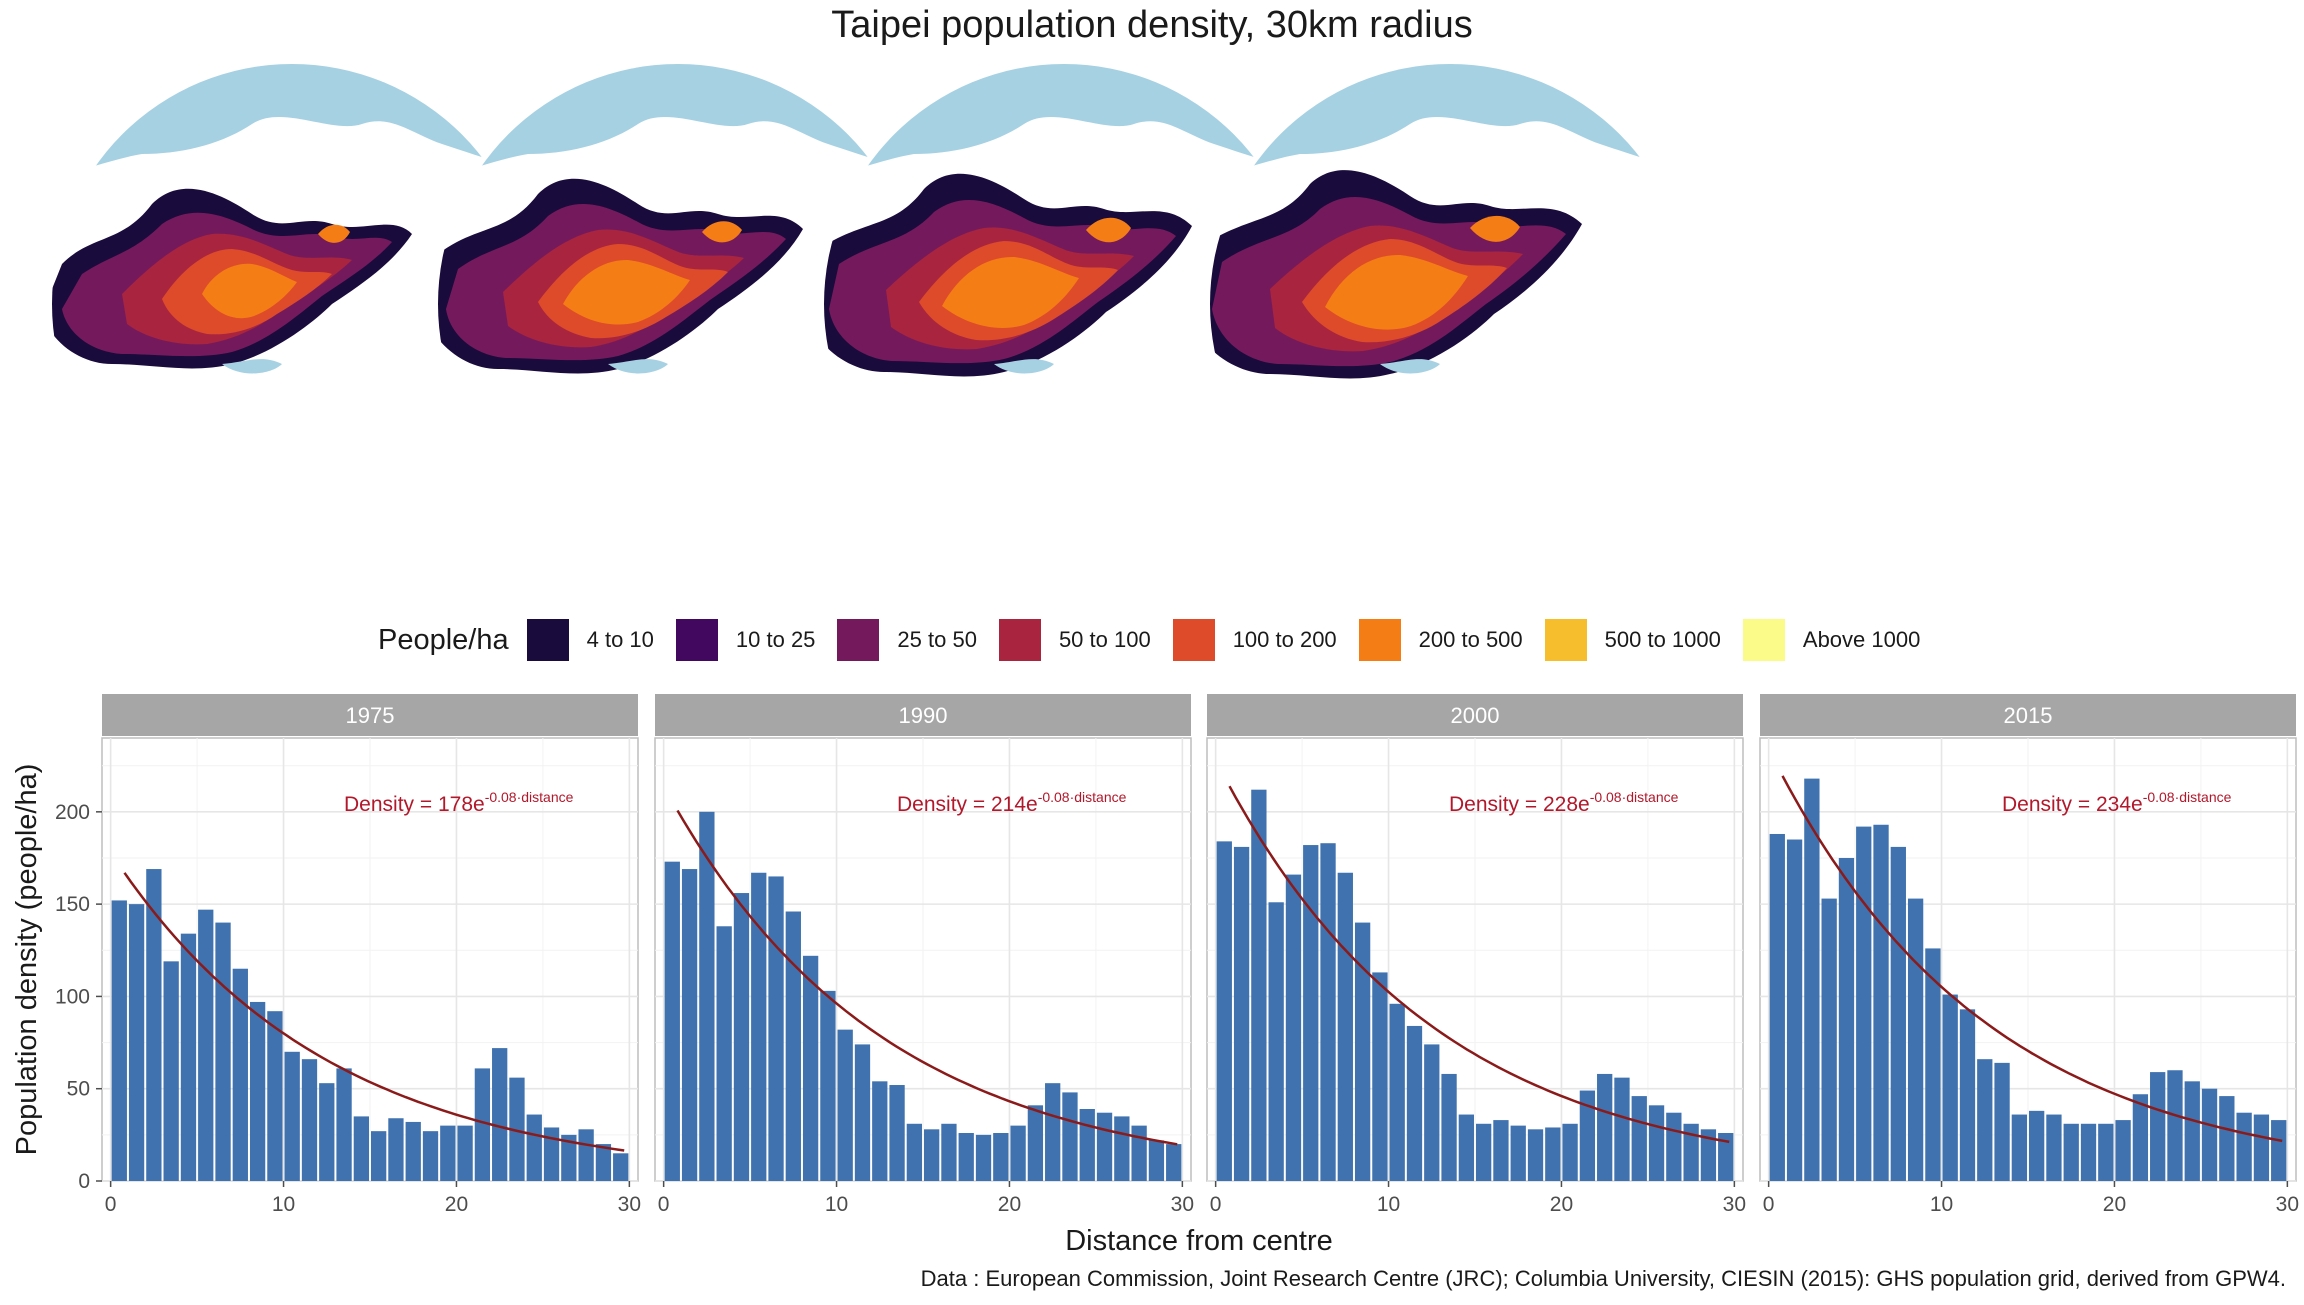 This screenshot has height=1305, width=2304. What do you see at coordinates (443, 639) in the screenshot?
I see `legend-title: People/ha` at bounding box center [443, 639].